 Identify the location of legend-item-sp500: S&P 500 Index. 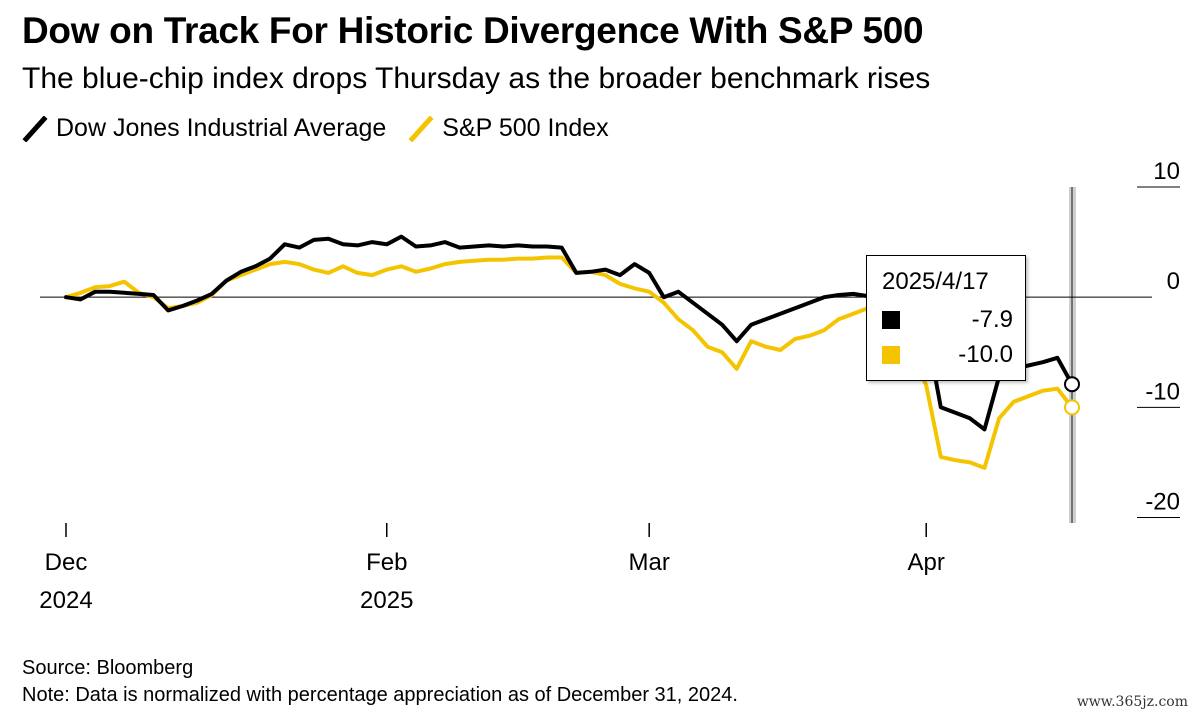
(508, 128).